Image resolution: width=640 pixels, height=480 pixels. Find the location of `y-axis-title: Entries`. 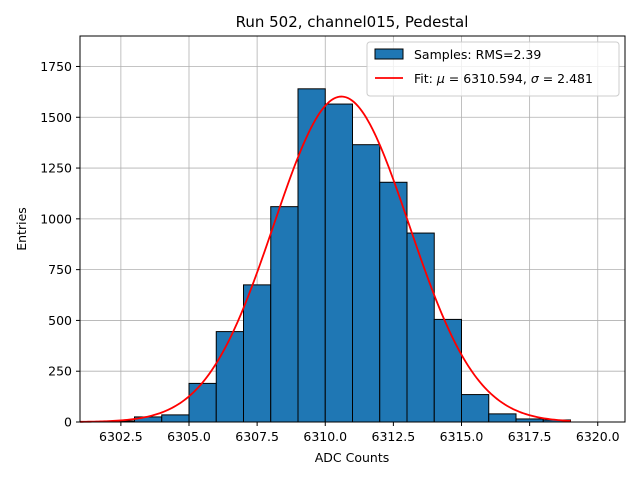

y-axis-title: Entries is located at coordinates (21, 229).